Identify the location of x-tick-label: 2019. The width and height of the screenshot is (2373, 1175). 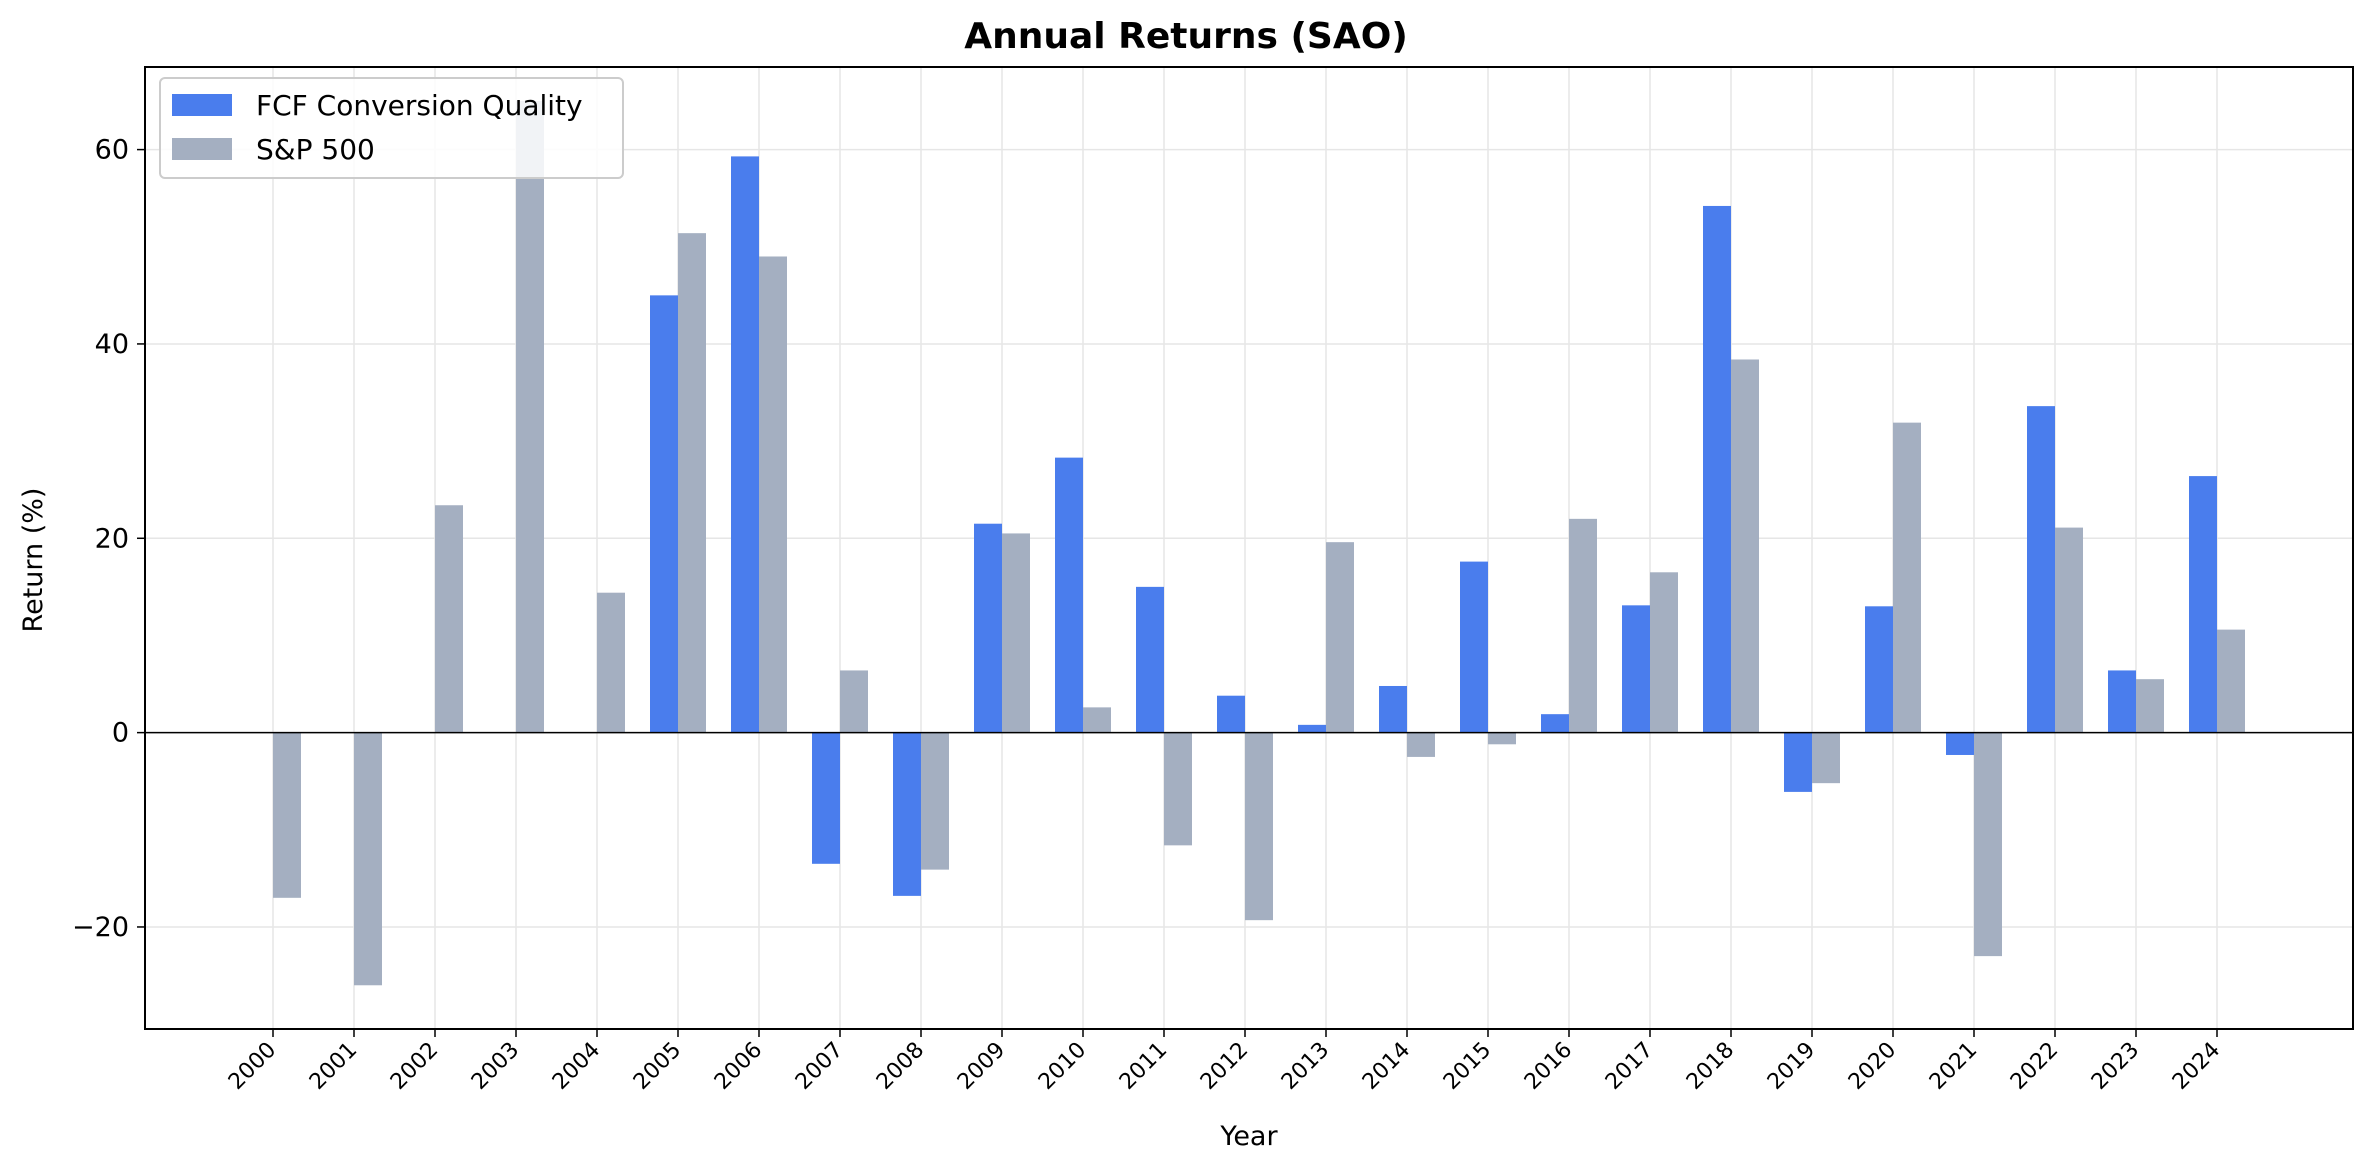
(1791, 1066).